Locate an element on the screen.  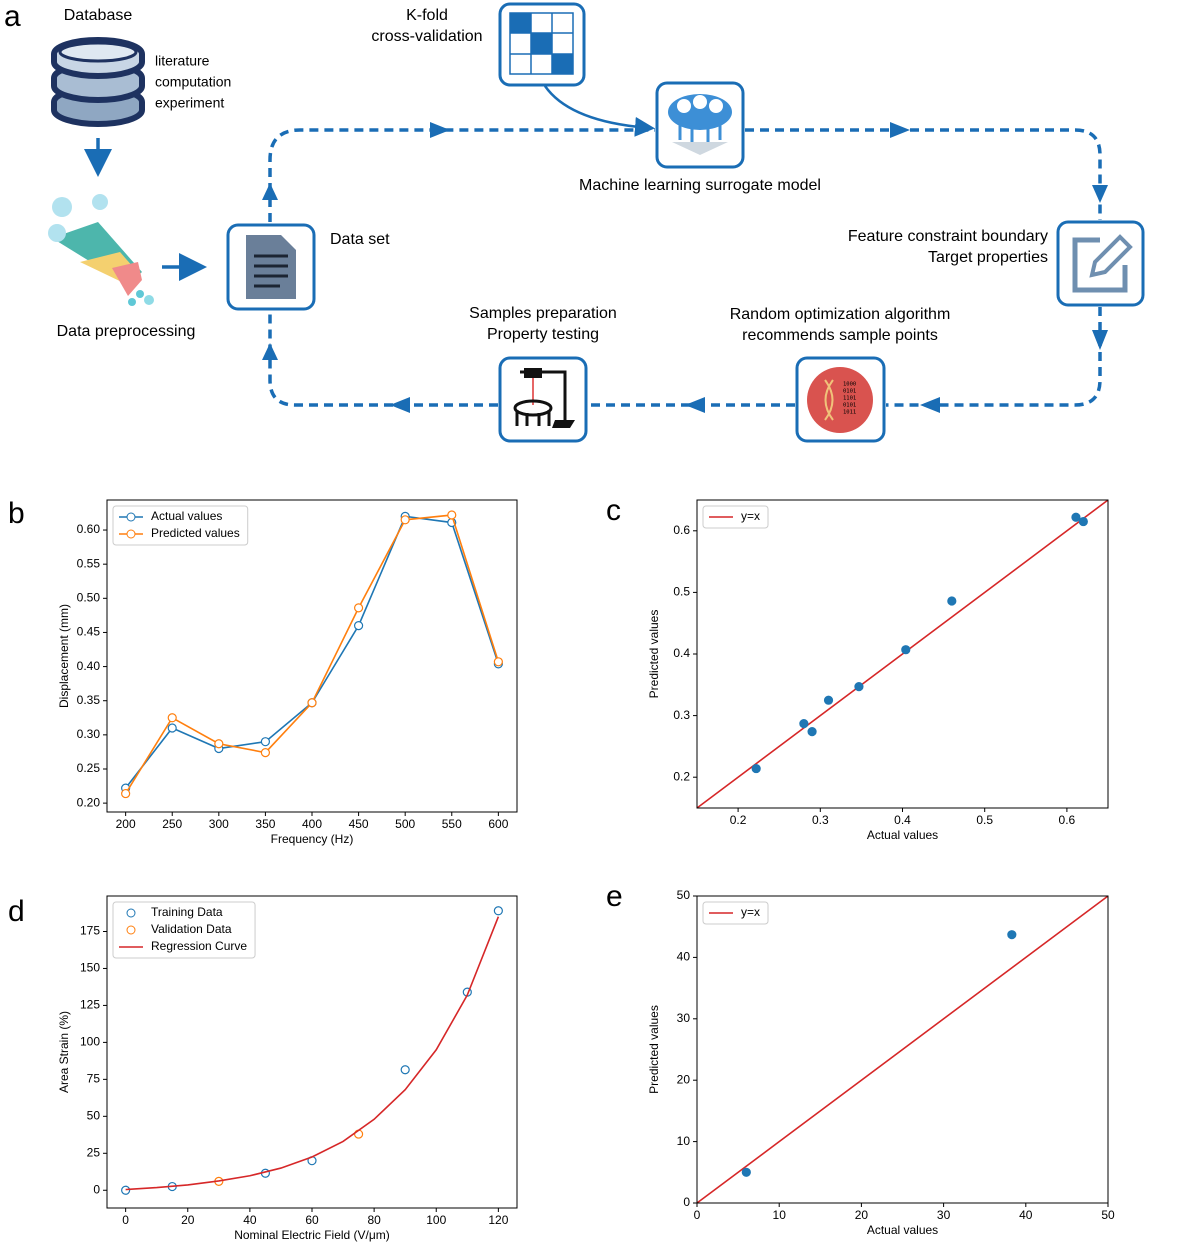
legend-label: Predicted values is located at coordinates (195, 533).